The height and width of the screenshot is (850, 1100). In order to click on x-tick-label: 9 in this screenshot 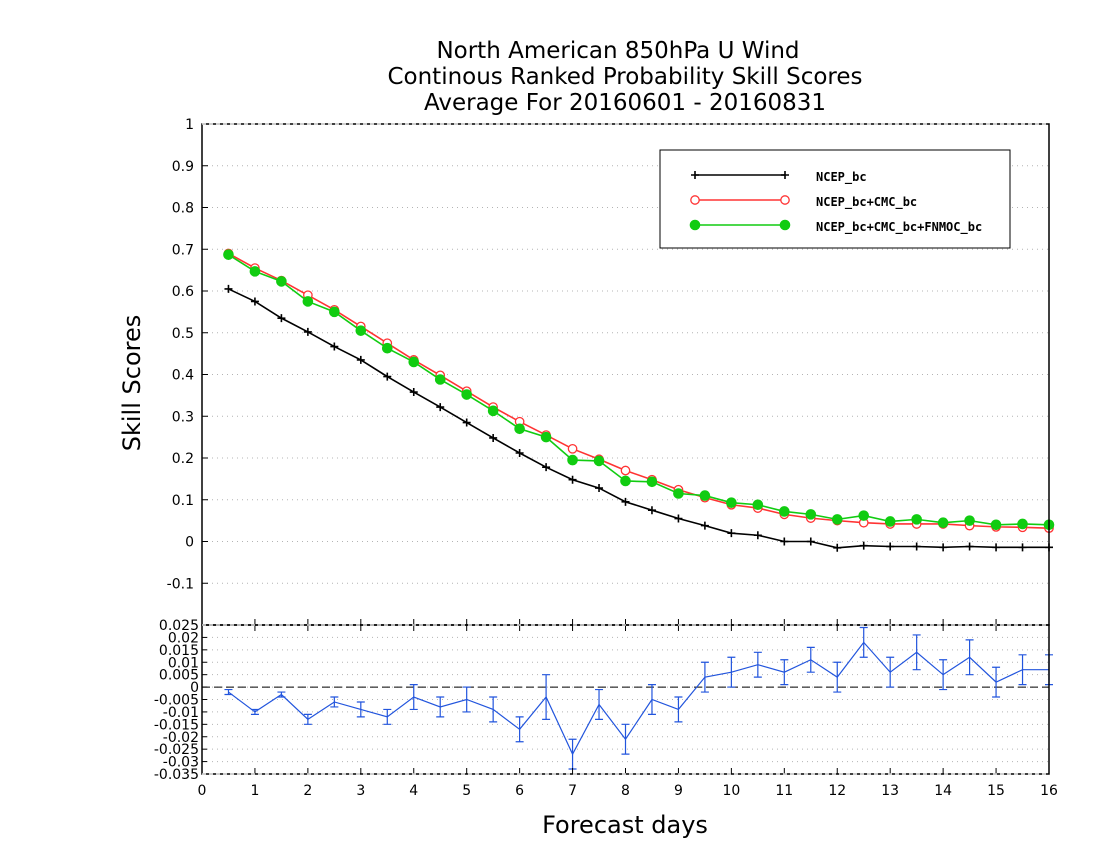, I will do `click(678, 791)`.